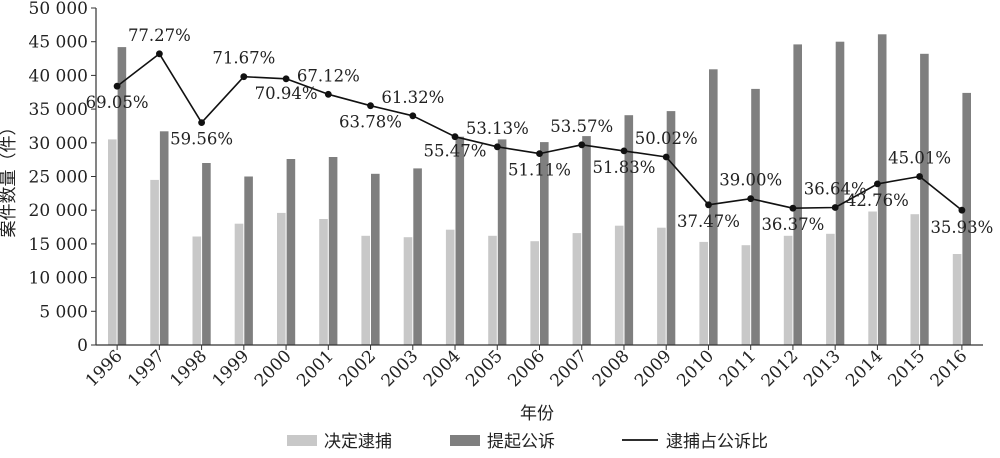 This screenshot has height=458, width=1000. Describe the element at coordinates (328, 94) in the screenshot. I see `ratio-point-2001` at that location.